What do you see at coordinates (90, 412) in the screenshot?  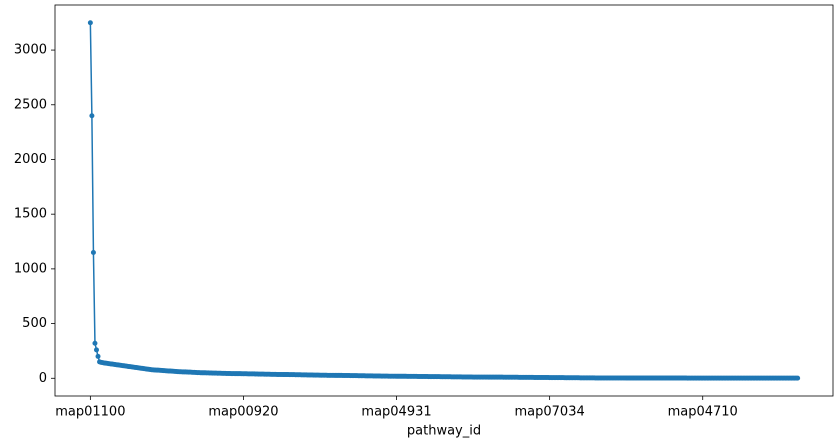 I see `x-tick-label: map01100` at bounding box center [90, 412].